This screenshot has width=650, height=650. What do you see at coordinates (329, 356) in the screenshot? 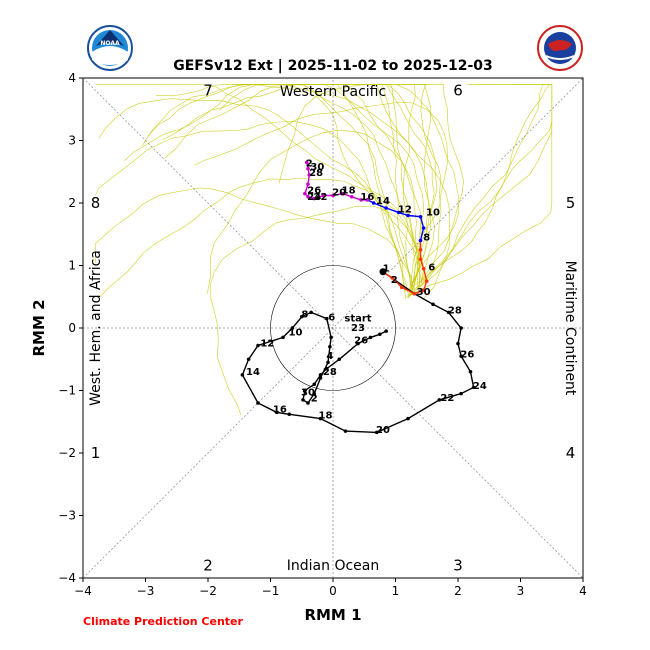
I see `day-label: 4` at bounding box center [329, 356].